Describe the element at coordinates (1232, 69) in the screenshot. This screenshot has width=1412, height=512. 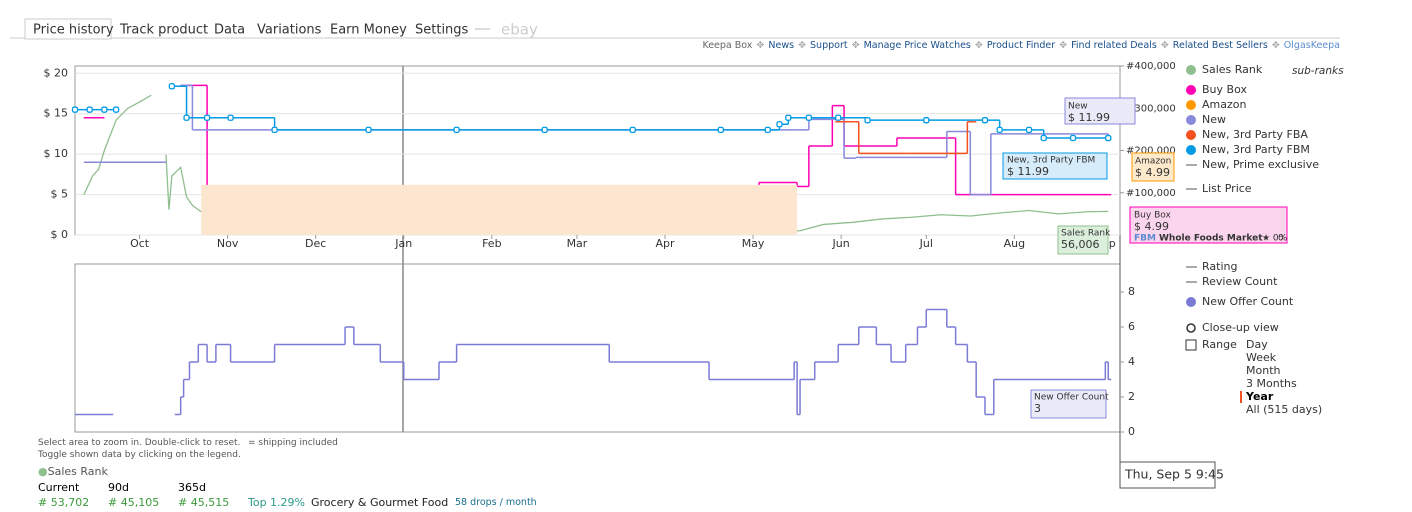
I see `legend-entry: Sales Rank` at that location.